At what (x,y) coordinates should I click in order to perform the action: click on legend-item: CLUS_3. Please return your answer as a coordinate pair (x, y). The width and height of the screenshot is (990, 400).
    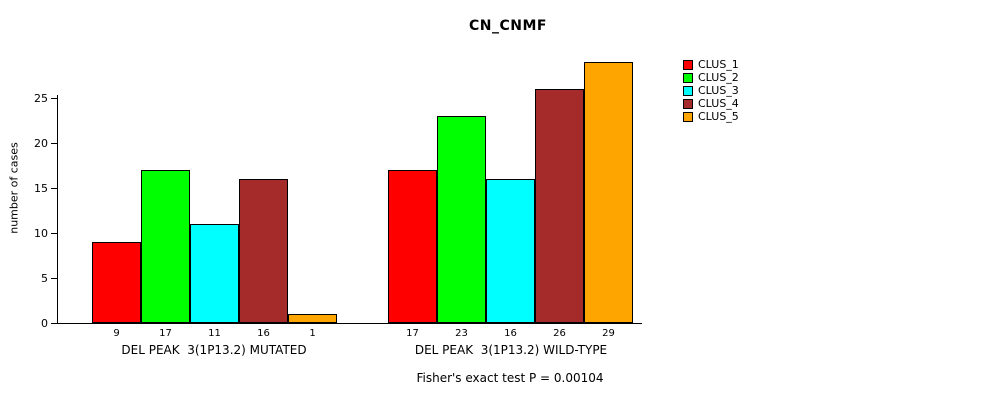
    Looking at the image, I should click on (711, 90).